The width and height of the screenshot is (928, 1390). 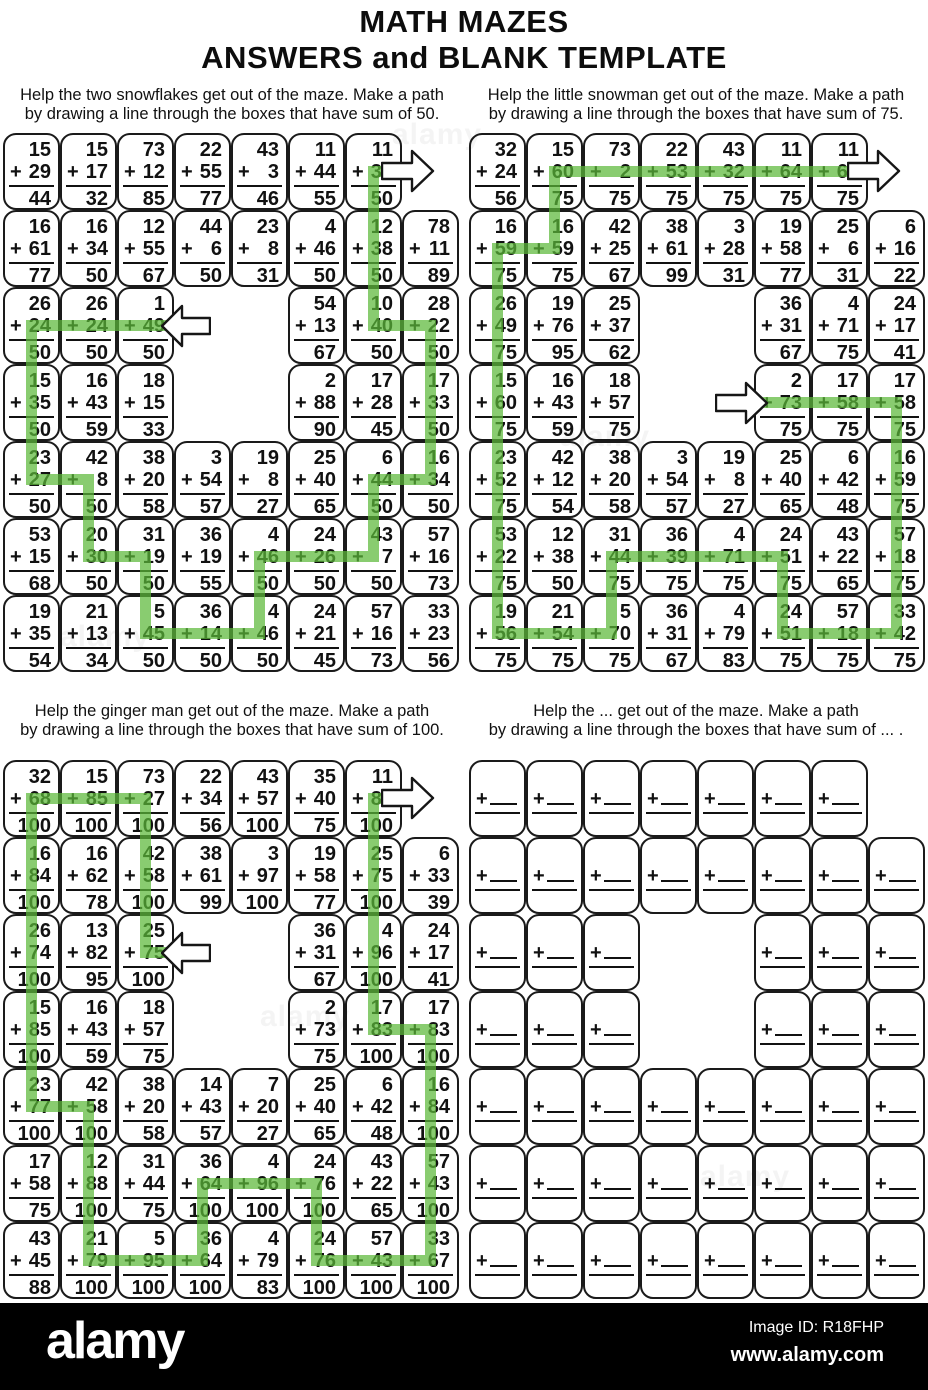 I want to click on maze1-box-r6c7: 43 +7 50, so click(x=373, y=556).